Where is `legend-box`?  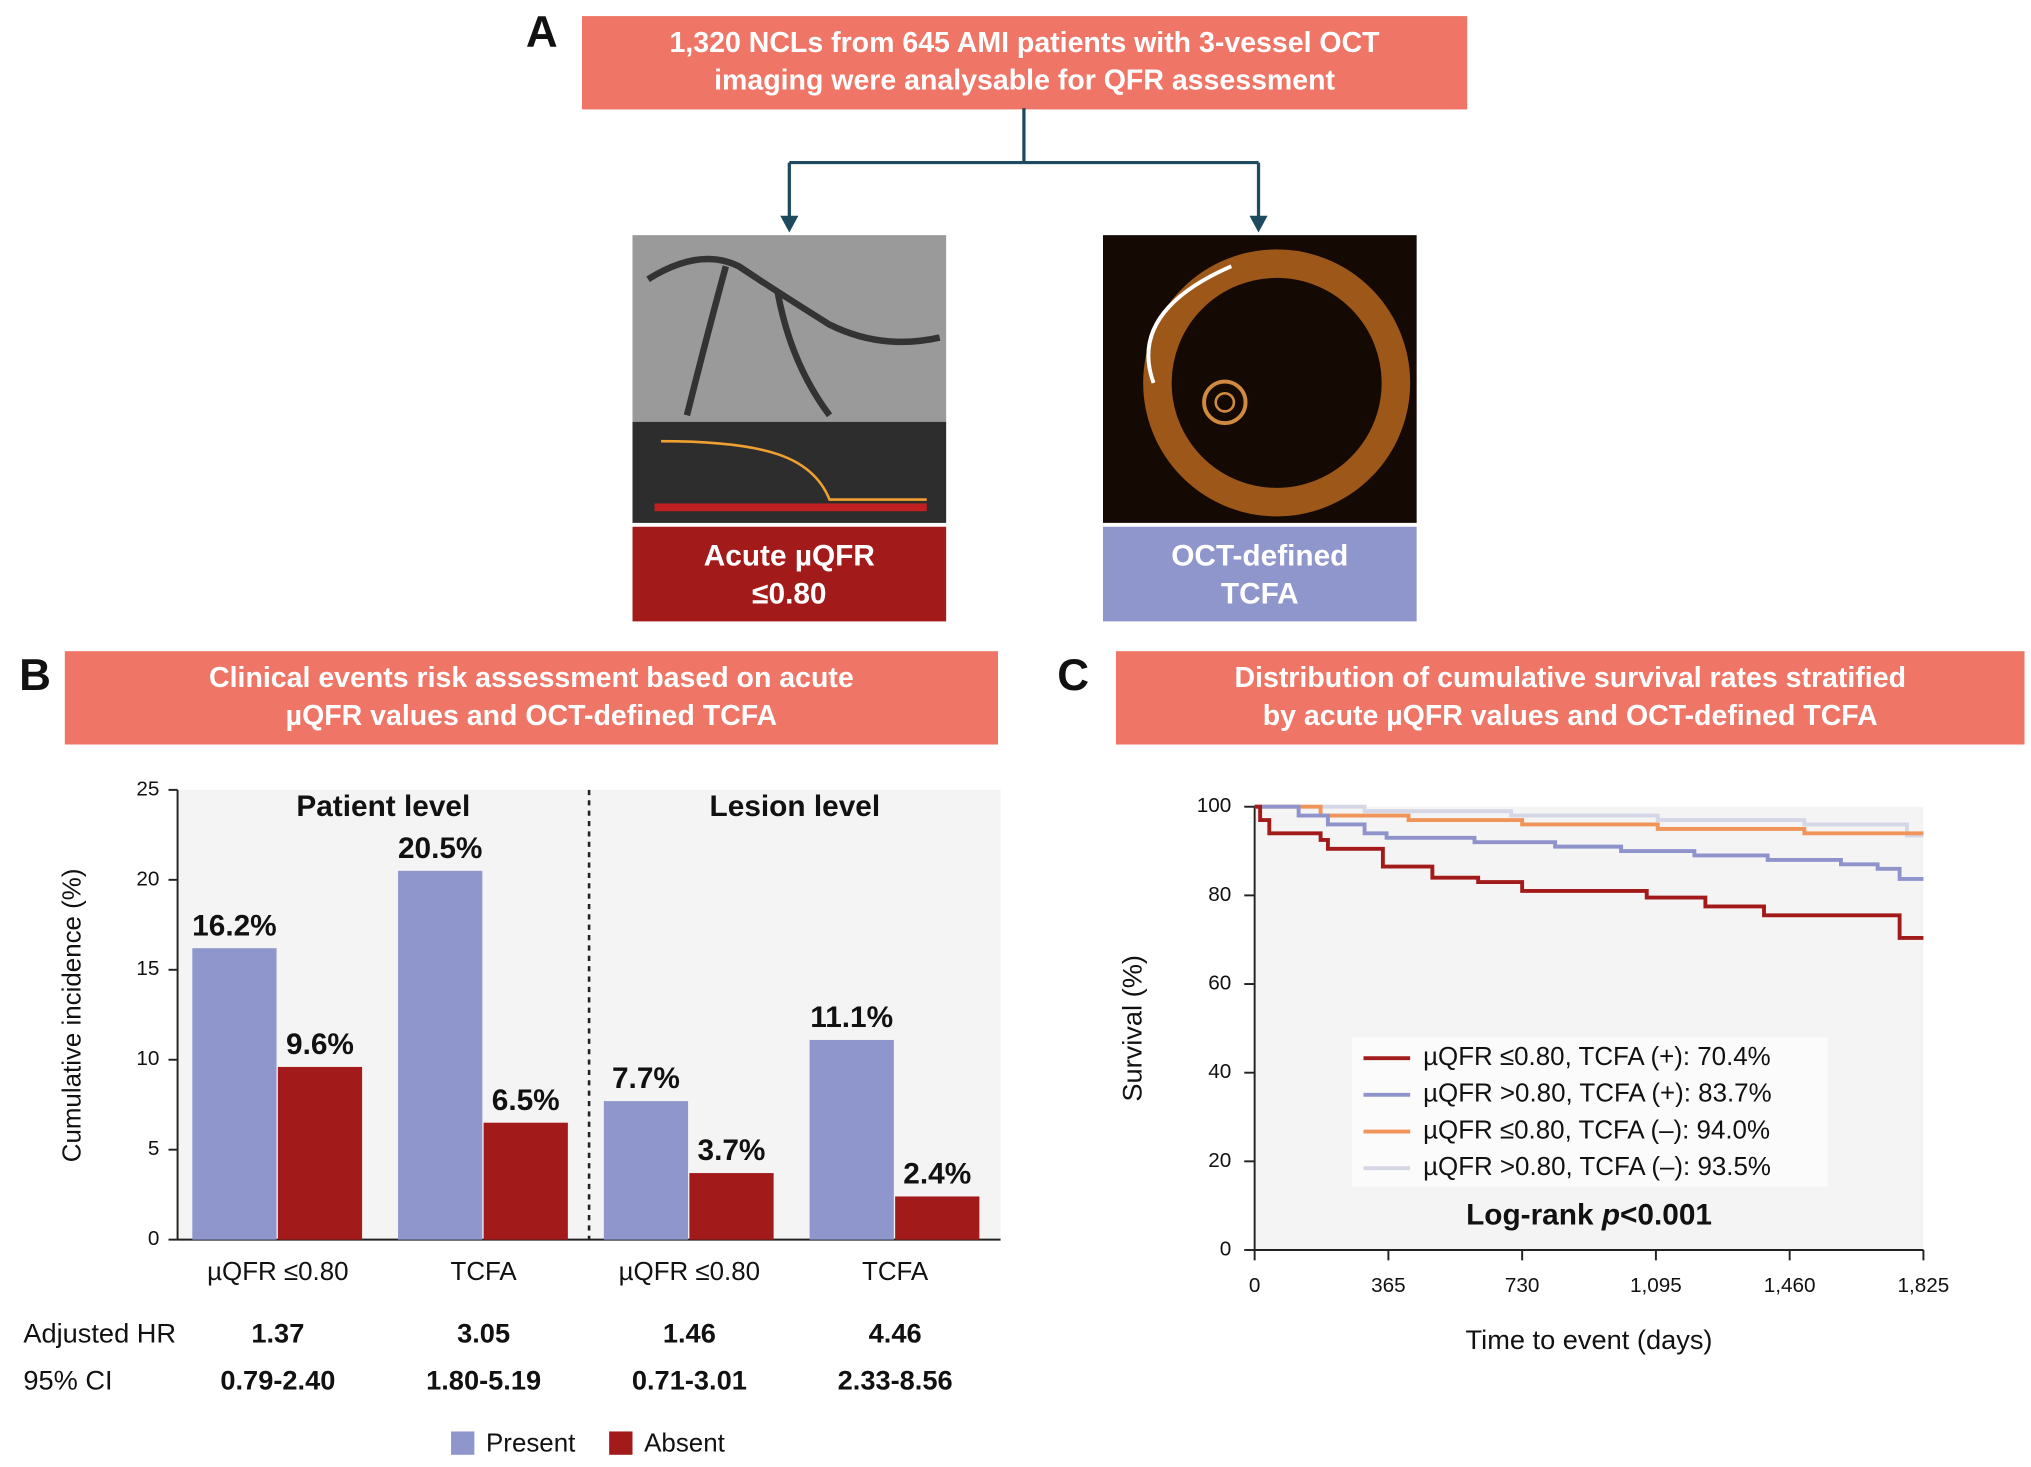
legend-box is located at coordinates (1589, 1112).